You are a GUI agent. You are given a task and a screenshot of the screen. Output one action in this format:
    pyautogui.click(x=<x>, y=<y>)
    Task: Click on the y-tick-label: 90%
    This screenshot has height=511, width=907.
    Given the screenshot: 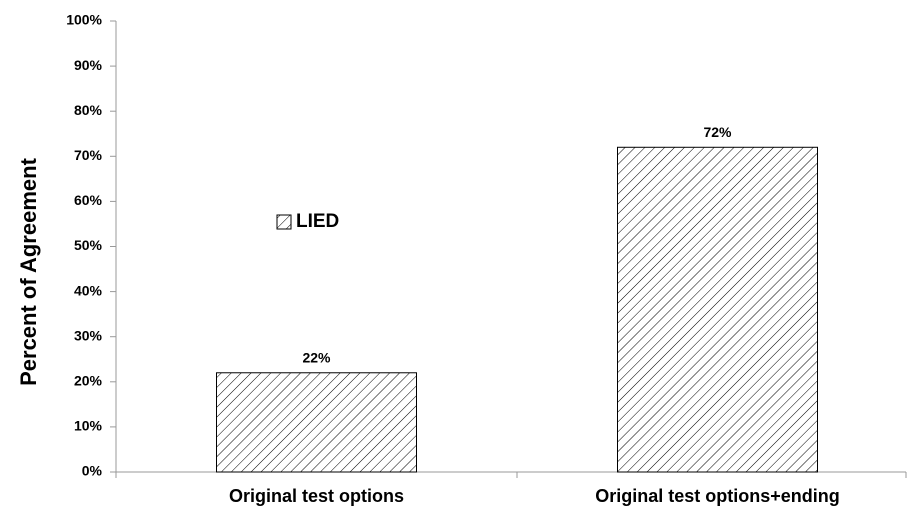 What is the action you would take?
    pyautogui.click(x=88, y=65)
    